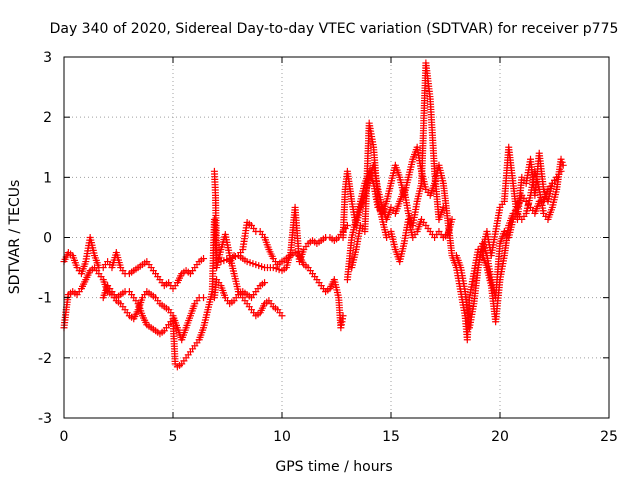  I want to click on y-tick-label: -1, so click(45, 299).